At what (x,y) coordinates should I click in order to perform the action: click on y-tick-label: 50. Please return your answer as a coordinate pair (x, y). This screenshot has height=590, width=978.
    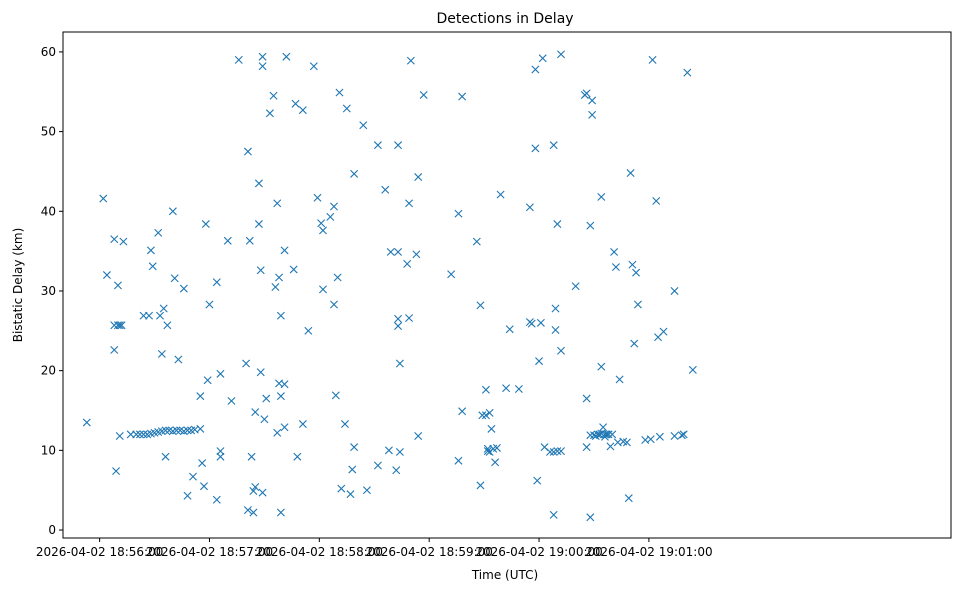
    Looking at the image, I should click on (48, 132).